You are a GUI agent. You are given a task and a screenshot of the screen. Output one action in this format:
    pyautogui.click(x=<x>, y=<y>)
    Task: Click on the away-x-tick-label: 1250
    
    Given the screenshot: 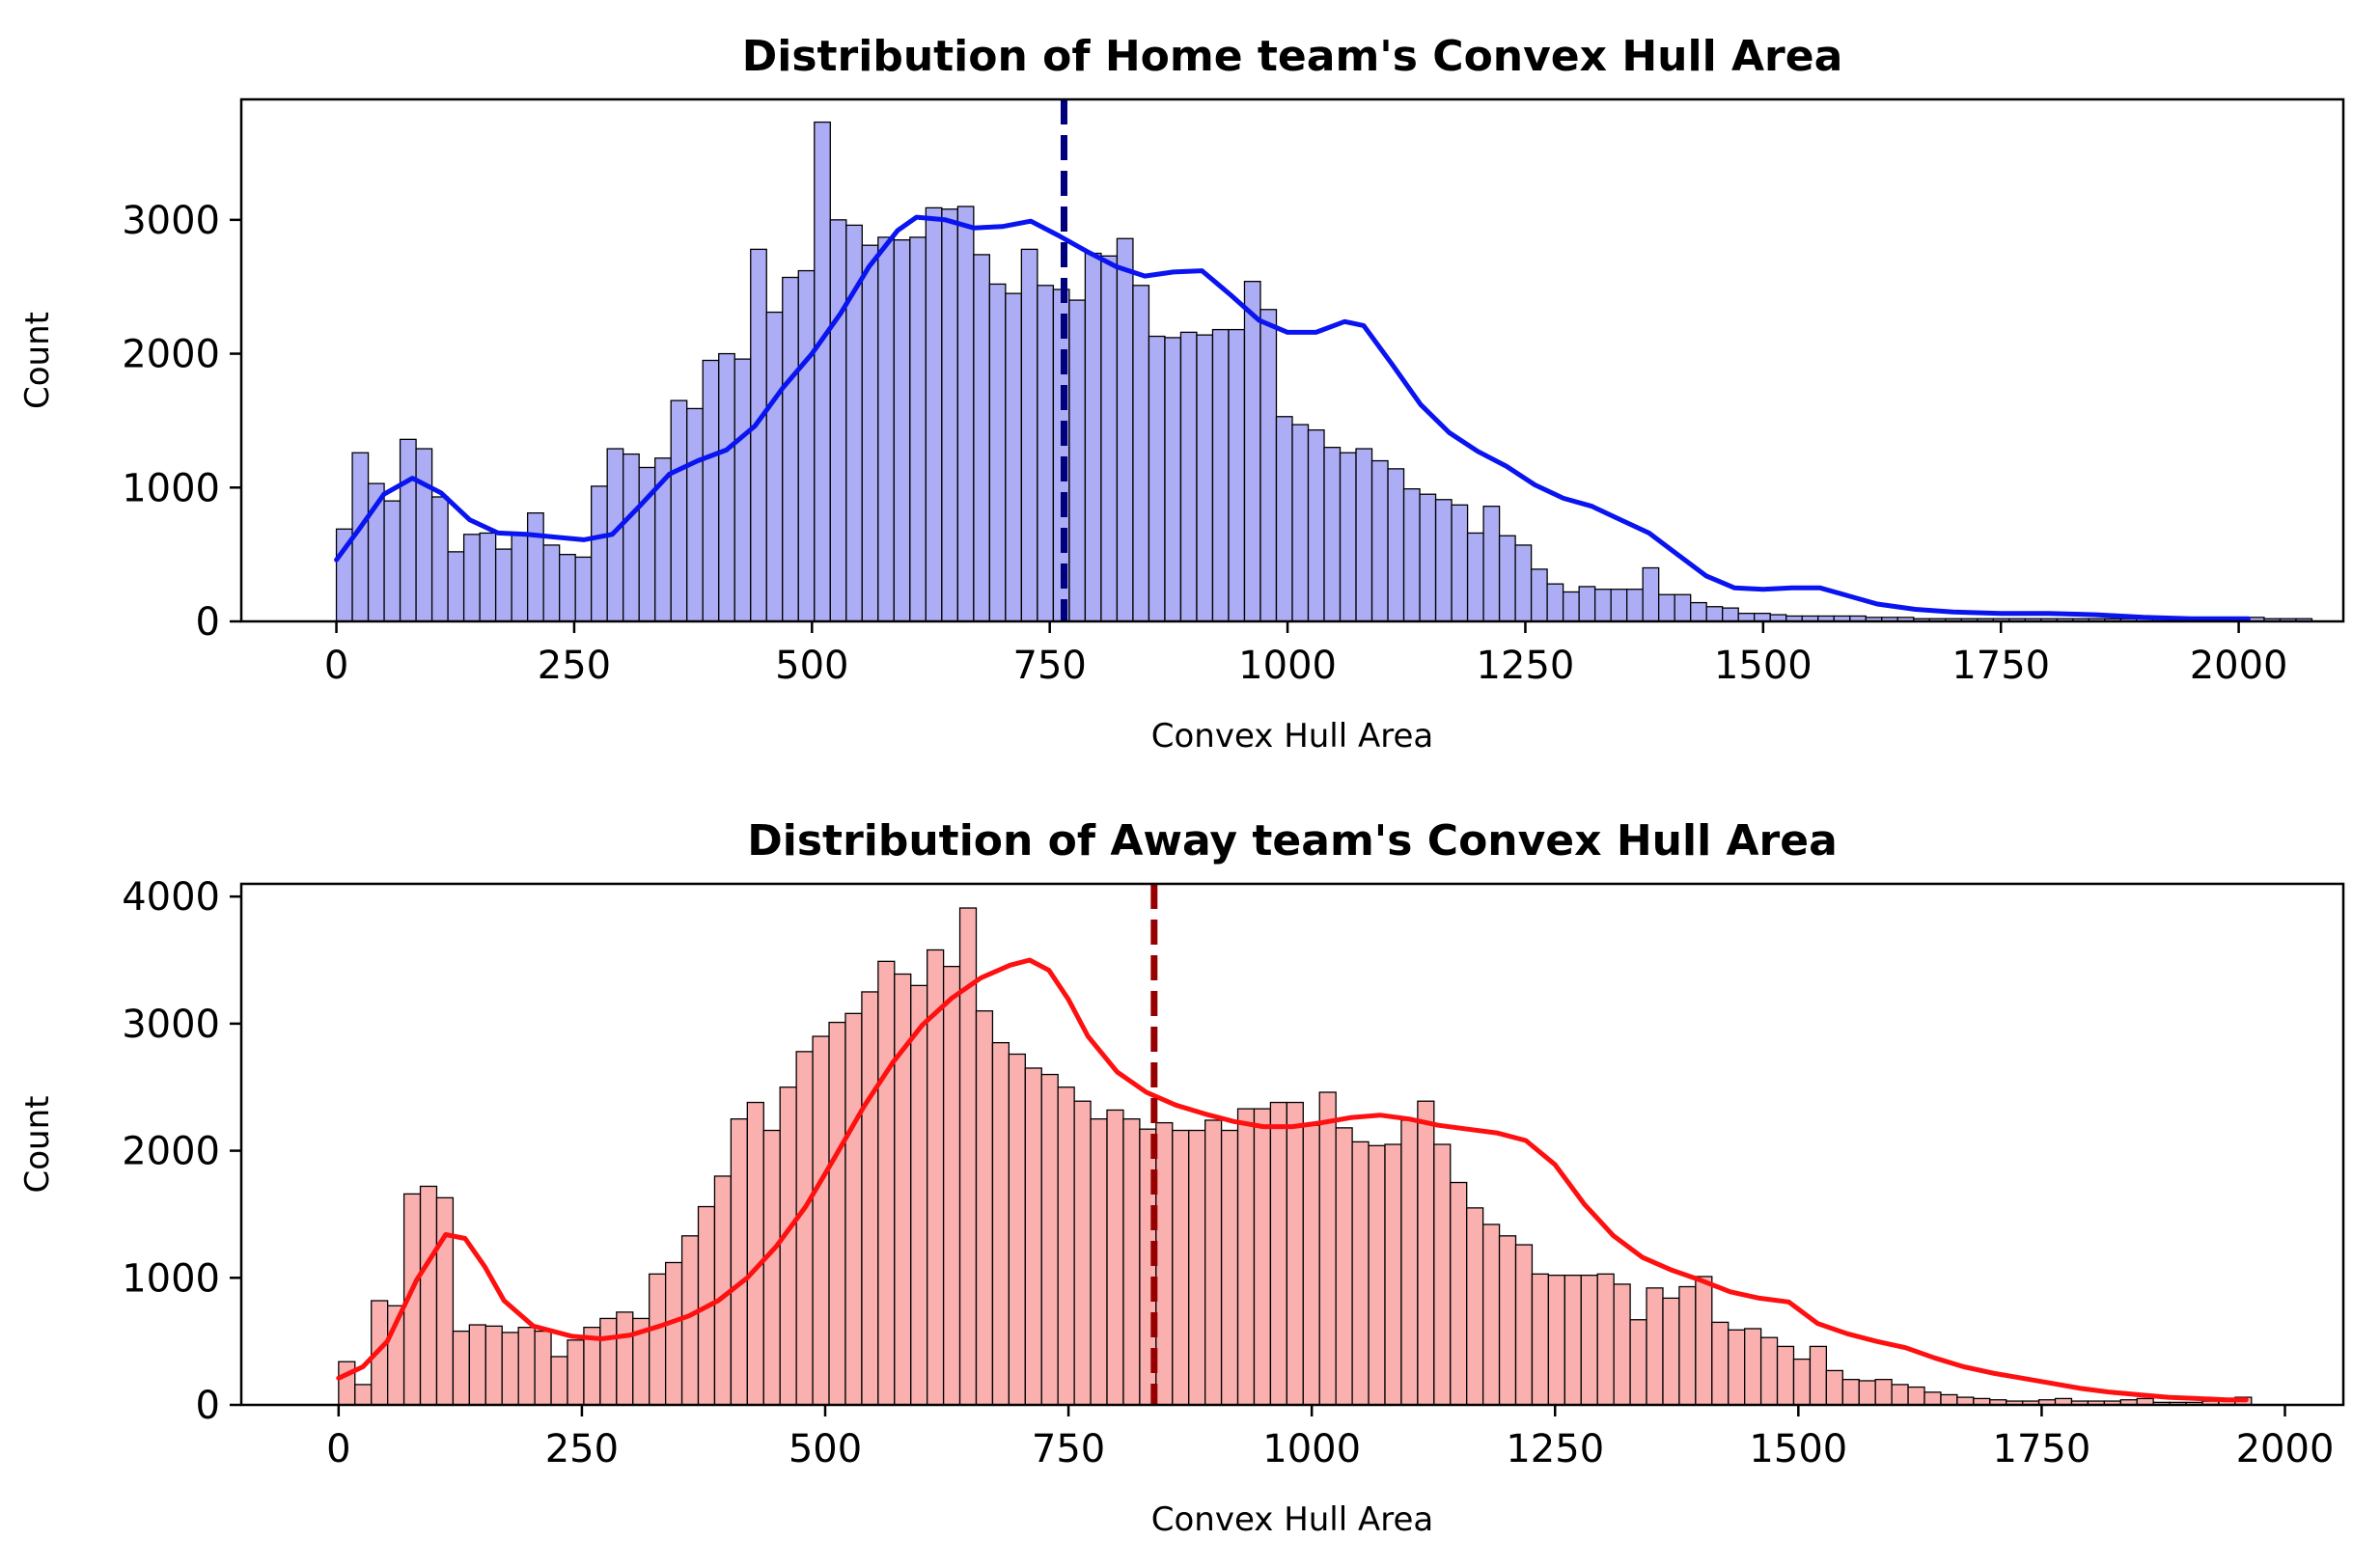 What is the action you would take?
    pyautogui.click(x=1555, y=1449)
    